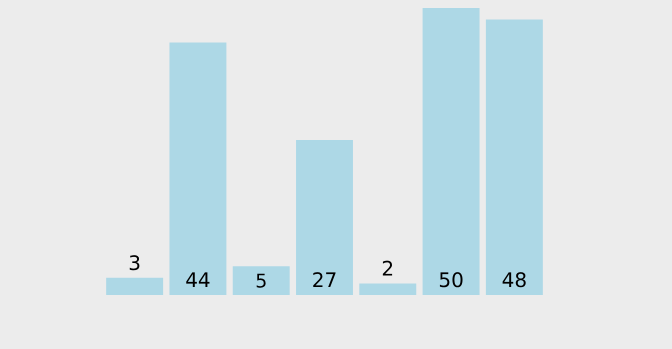 The image size is (672, 349). What do you see at coordinates (198, 280) in the screenshot?
I see `data-label: 44` at bounding box center [198, 280].